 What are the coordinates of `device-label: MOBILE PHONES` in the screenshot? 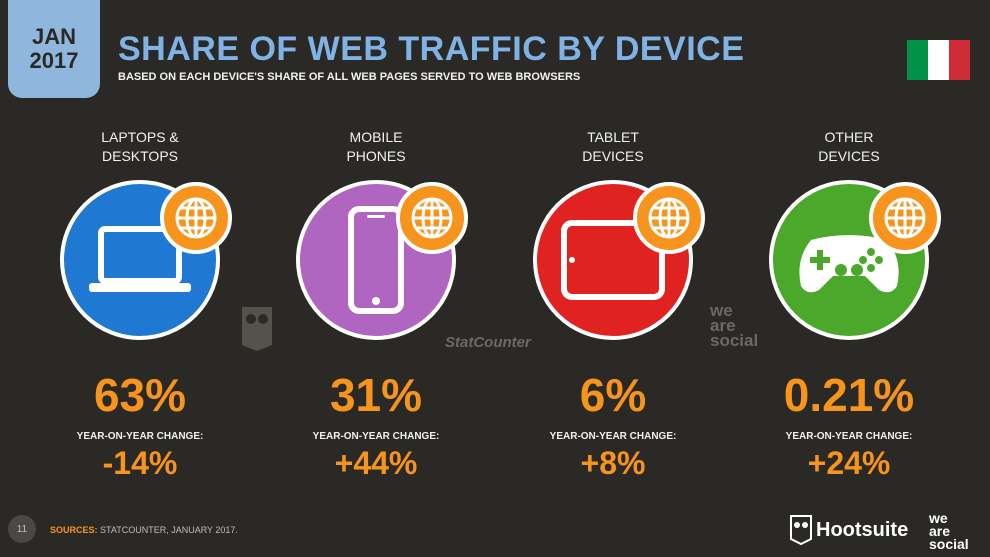 It's located at (376, 146).